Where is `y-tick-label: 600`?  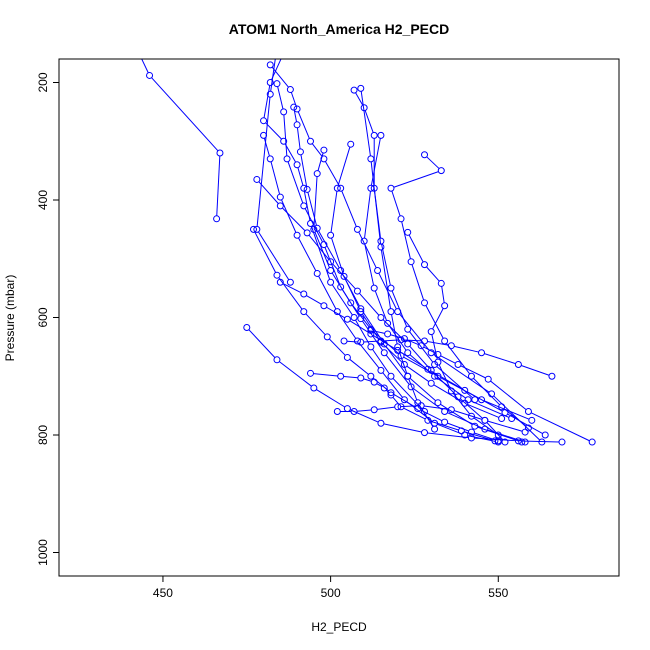
y-tick-label: 600 is located at coordinates (43, 317).